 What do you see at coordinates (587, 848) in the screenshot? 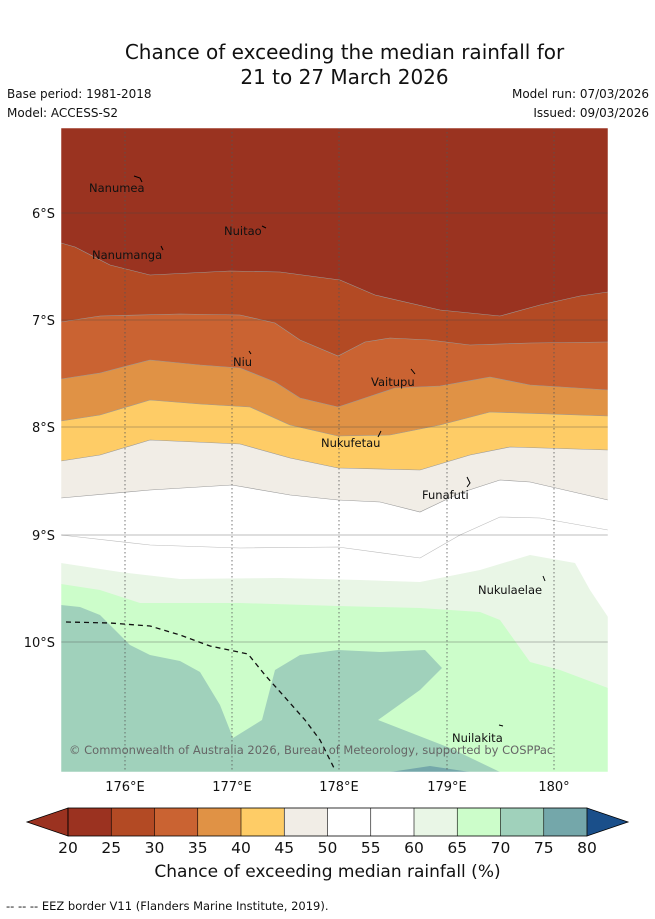
I see `colorbar-tick-label: 80` at bounding box center [587, 848].